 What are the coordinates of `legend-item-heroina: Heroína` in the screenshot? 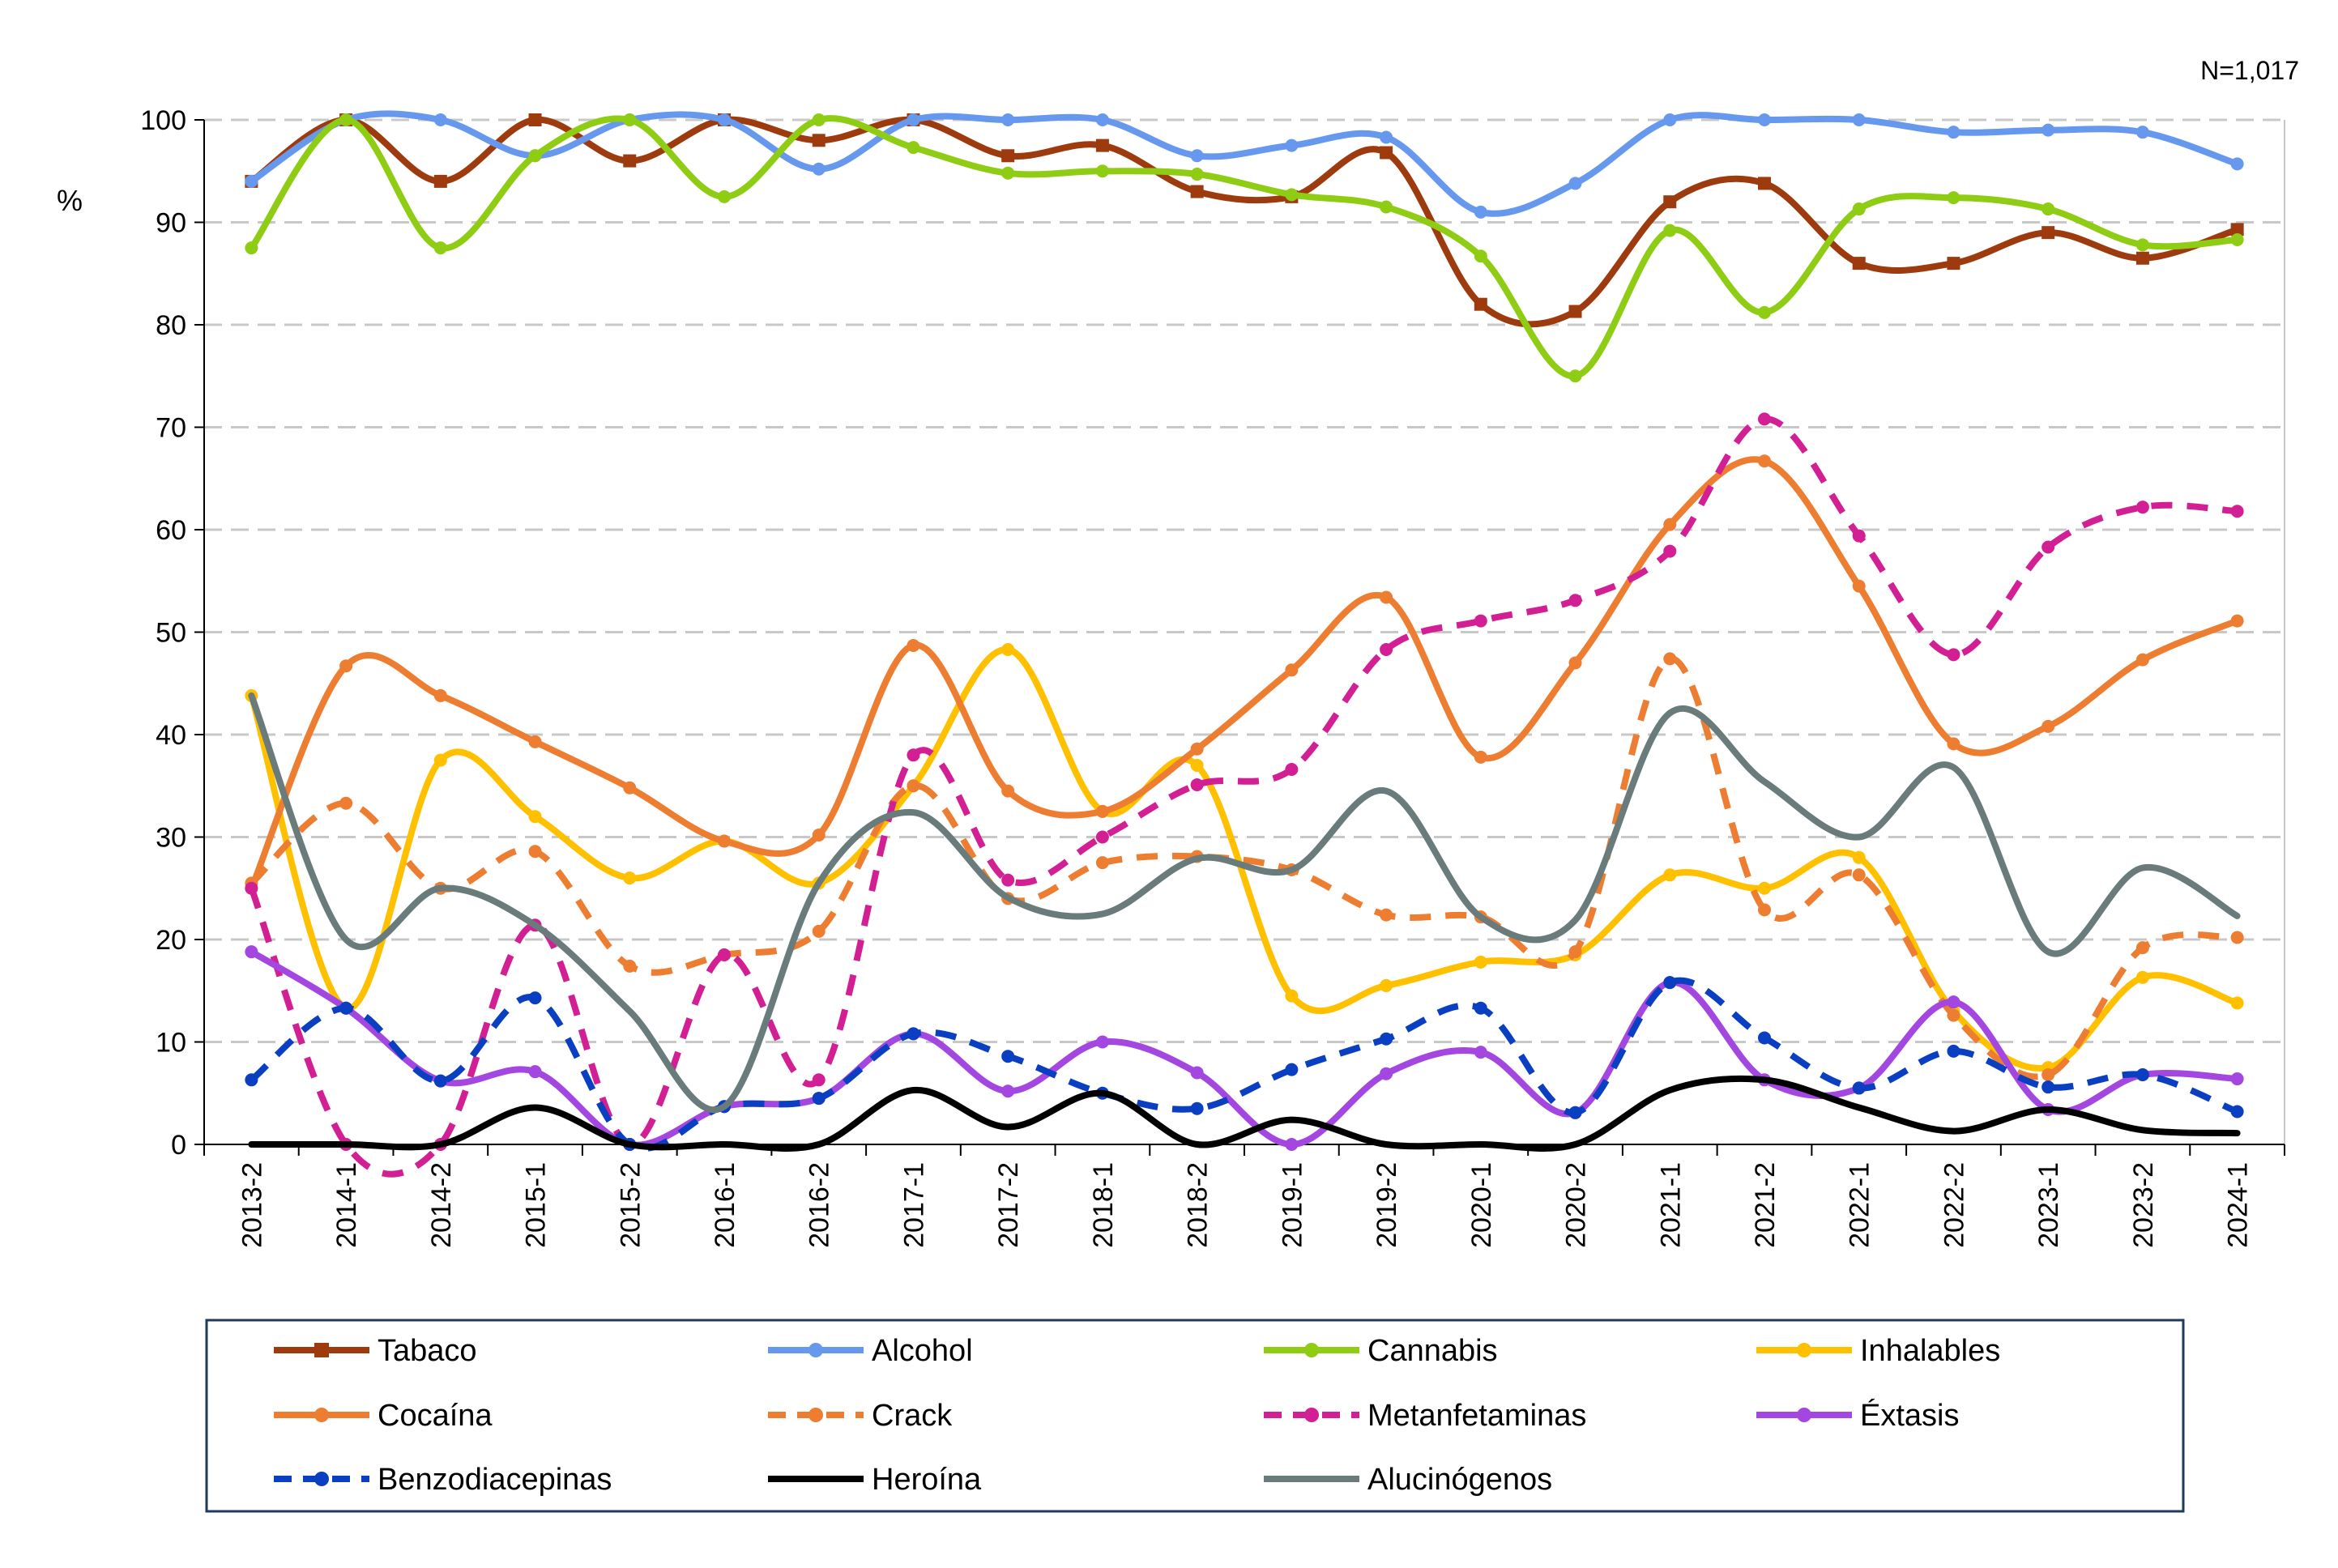 It's located at (875, 1480).